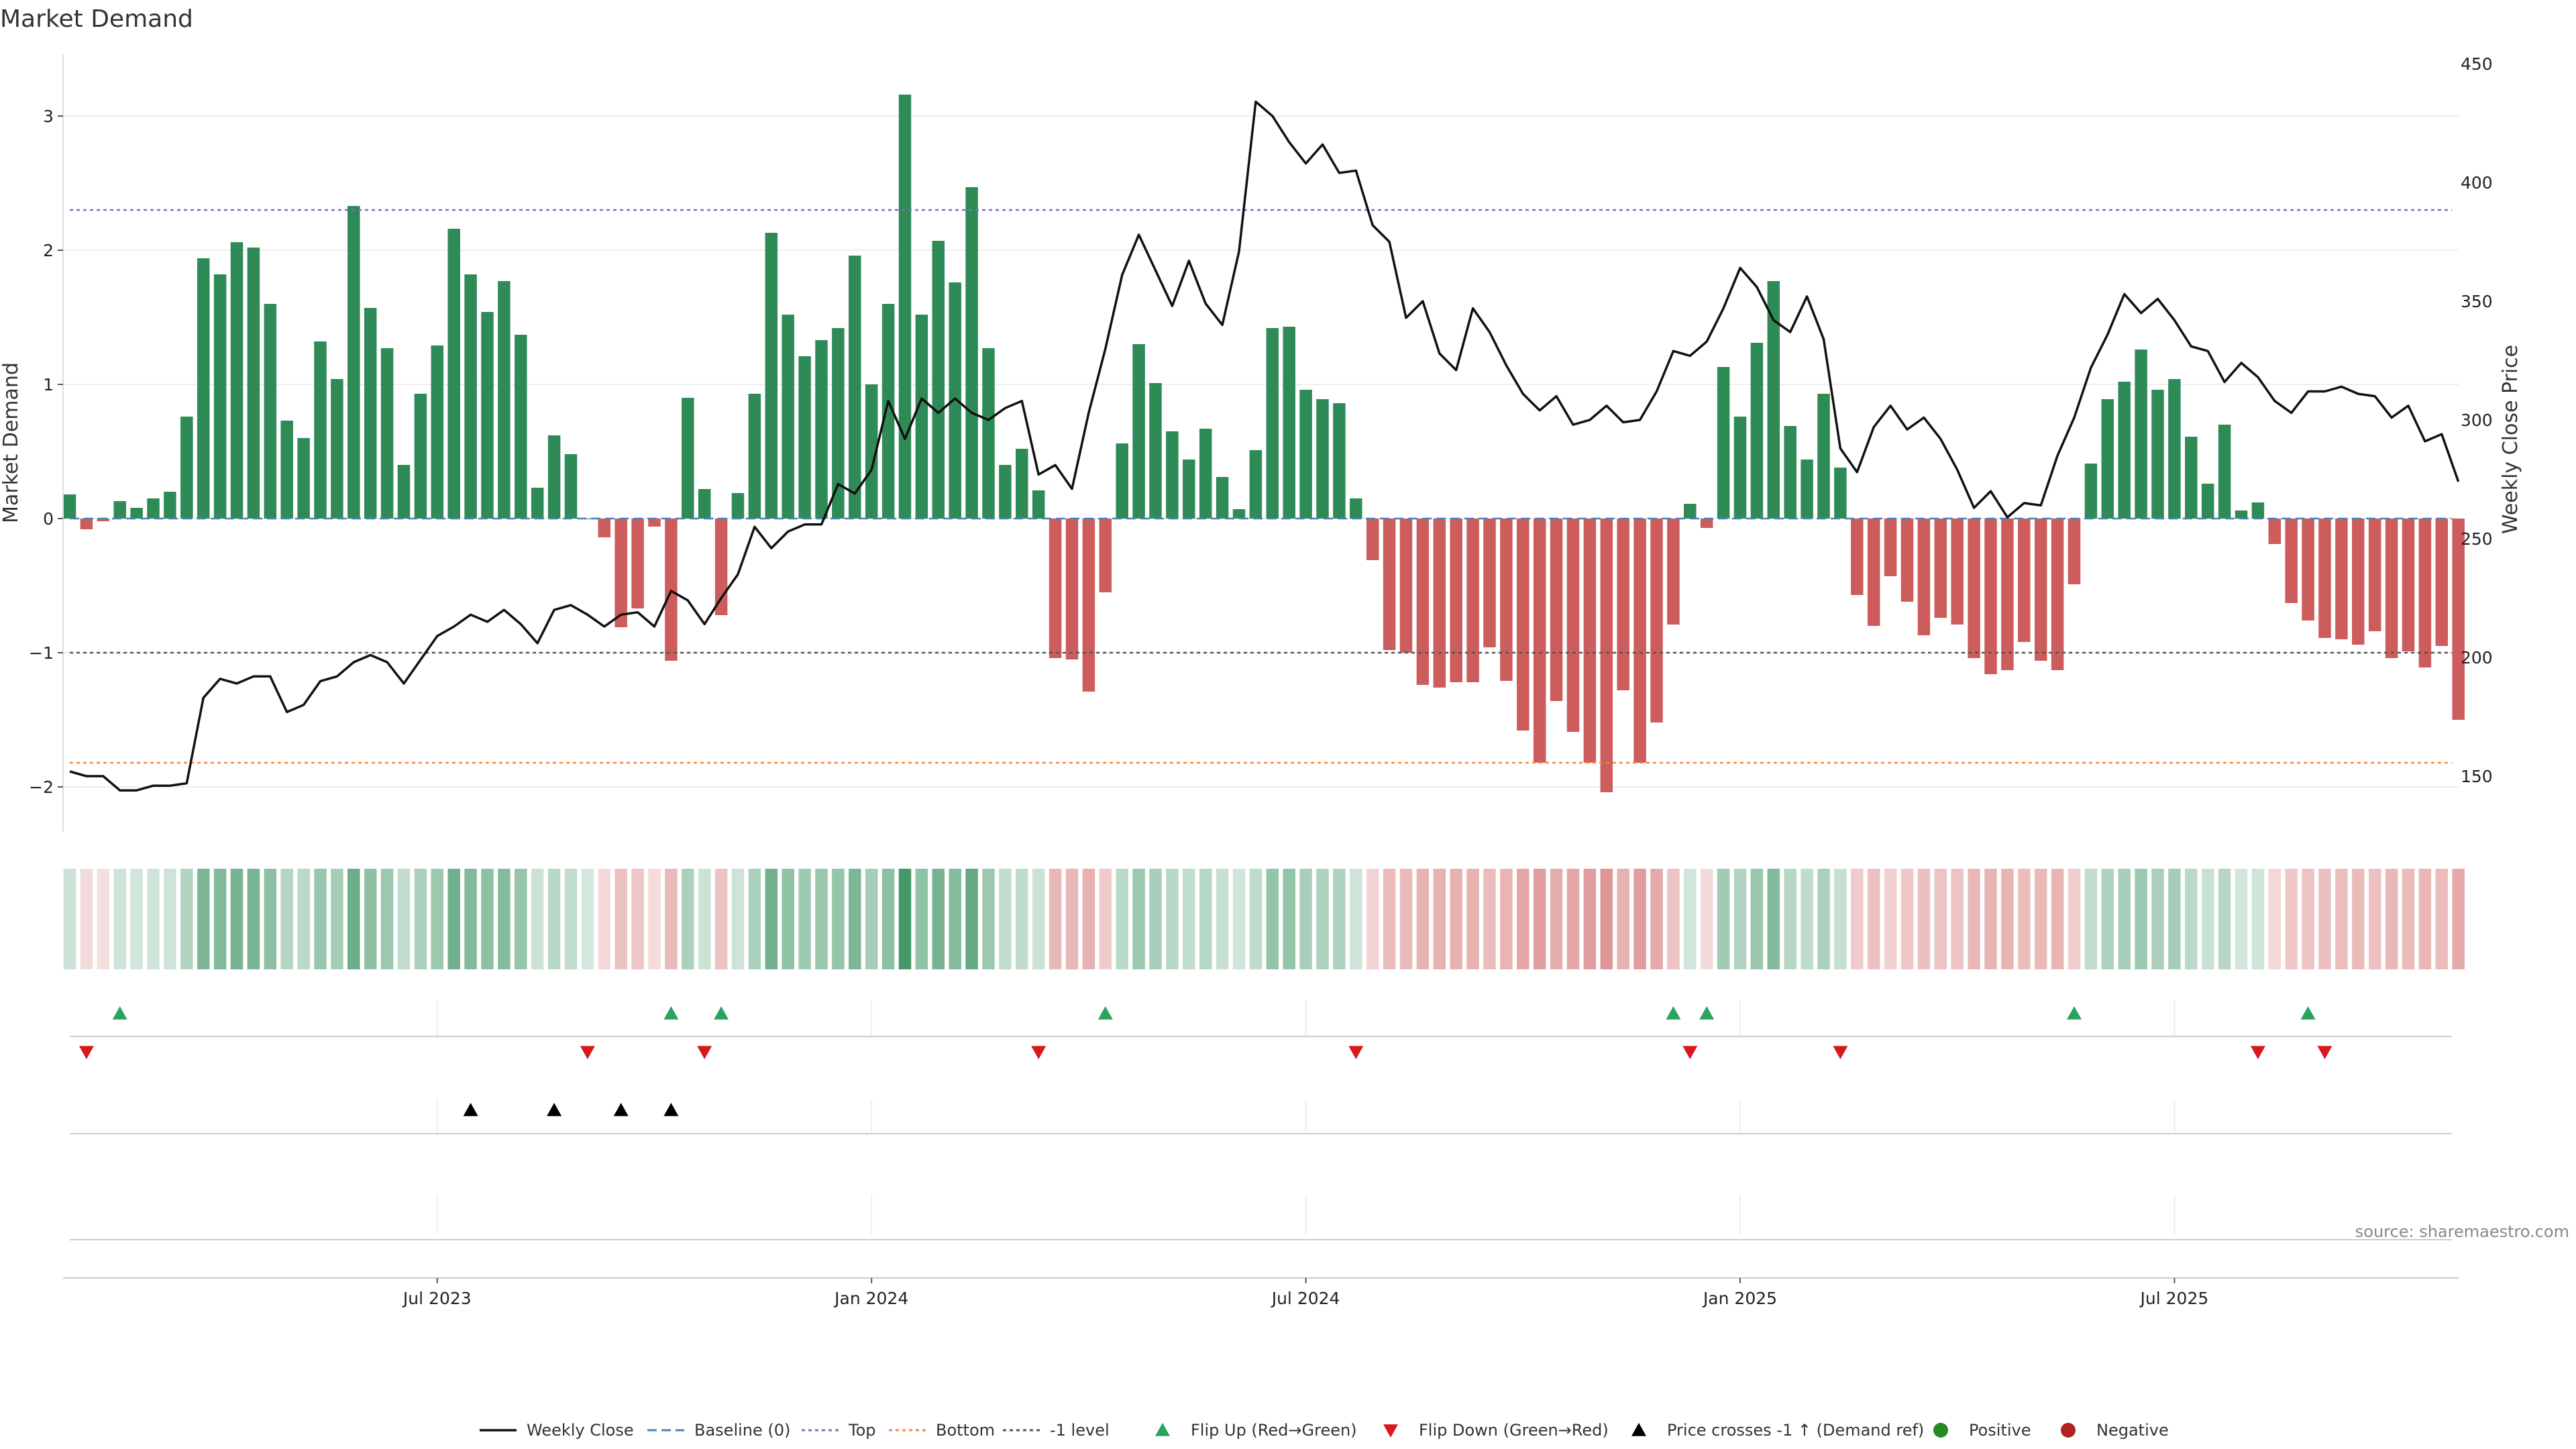 The image size is (2576, 1449). What do you see at coordinates (437, 1298) in the screenshot?
I see `x-tick-label: Jul 2023` at bounding box center [437, 1298].